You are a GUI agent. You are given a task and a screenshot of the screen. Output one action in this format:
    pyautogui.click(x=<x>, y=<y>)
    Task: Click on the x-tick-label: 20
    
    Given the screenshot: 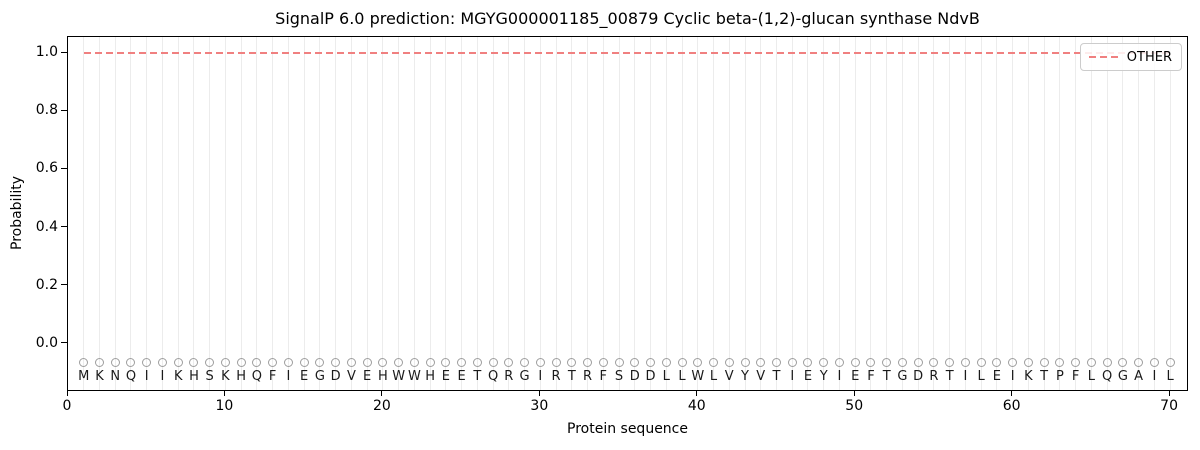 What is the action you would take?
    pyautogui.click(x=381, y=406)
    